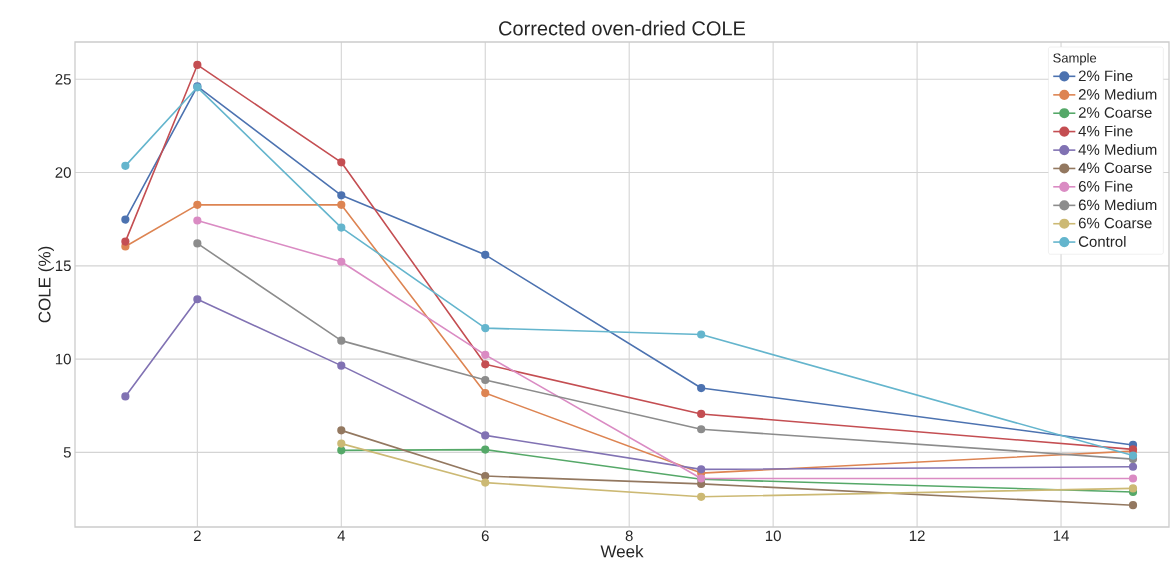  What do you see at coordinates (1102, 241) in the screenshot?
I see `legend-label: Control` at bounding box center [1102, 241].